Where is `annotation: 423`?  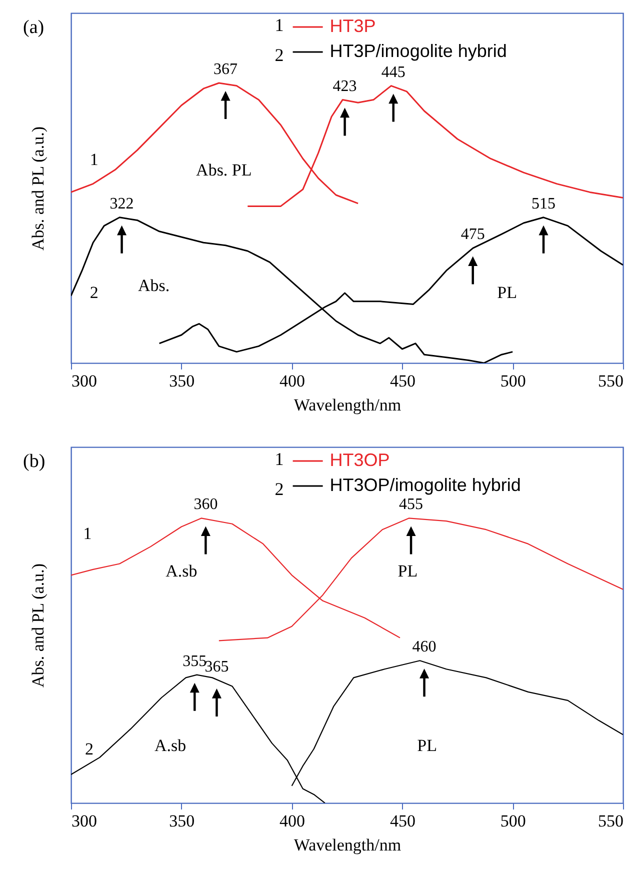 annotation: 423 is located at coordinates (344, 86).